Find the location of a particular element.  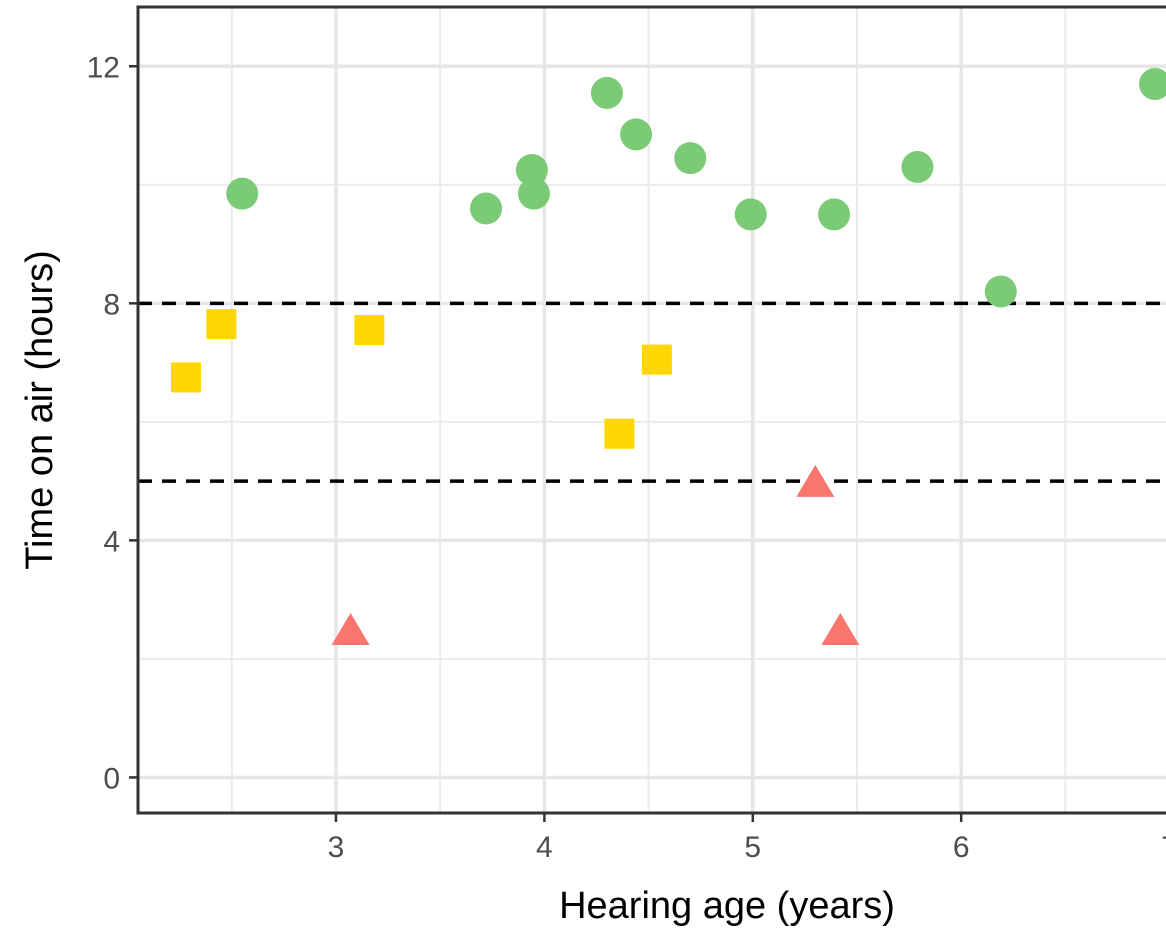

series-triangle is located at coordinates (595, 555).